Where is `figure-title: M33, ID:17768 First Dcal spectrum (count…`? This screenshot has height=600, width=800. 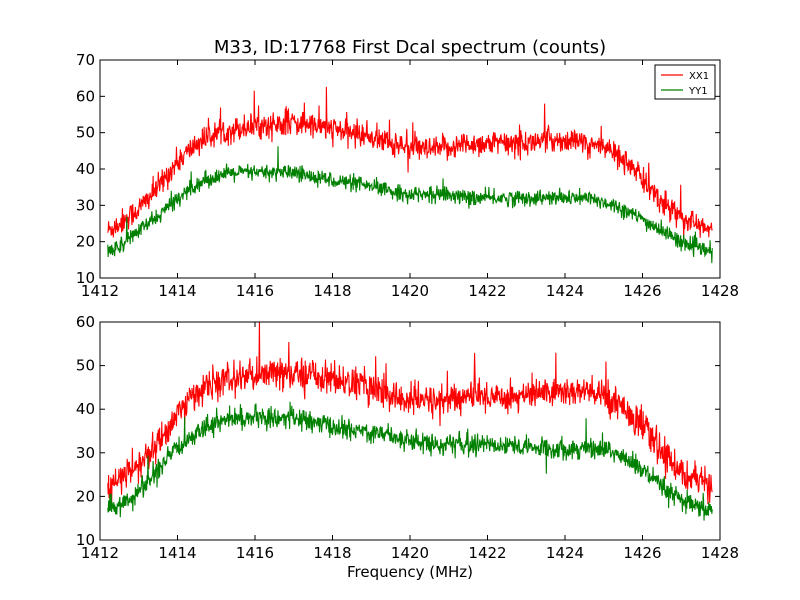 figure-title: M33, ID:17768 First Dcal spectrum (count… is located at coordinates (410, 47).